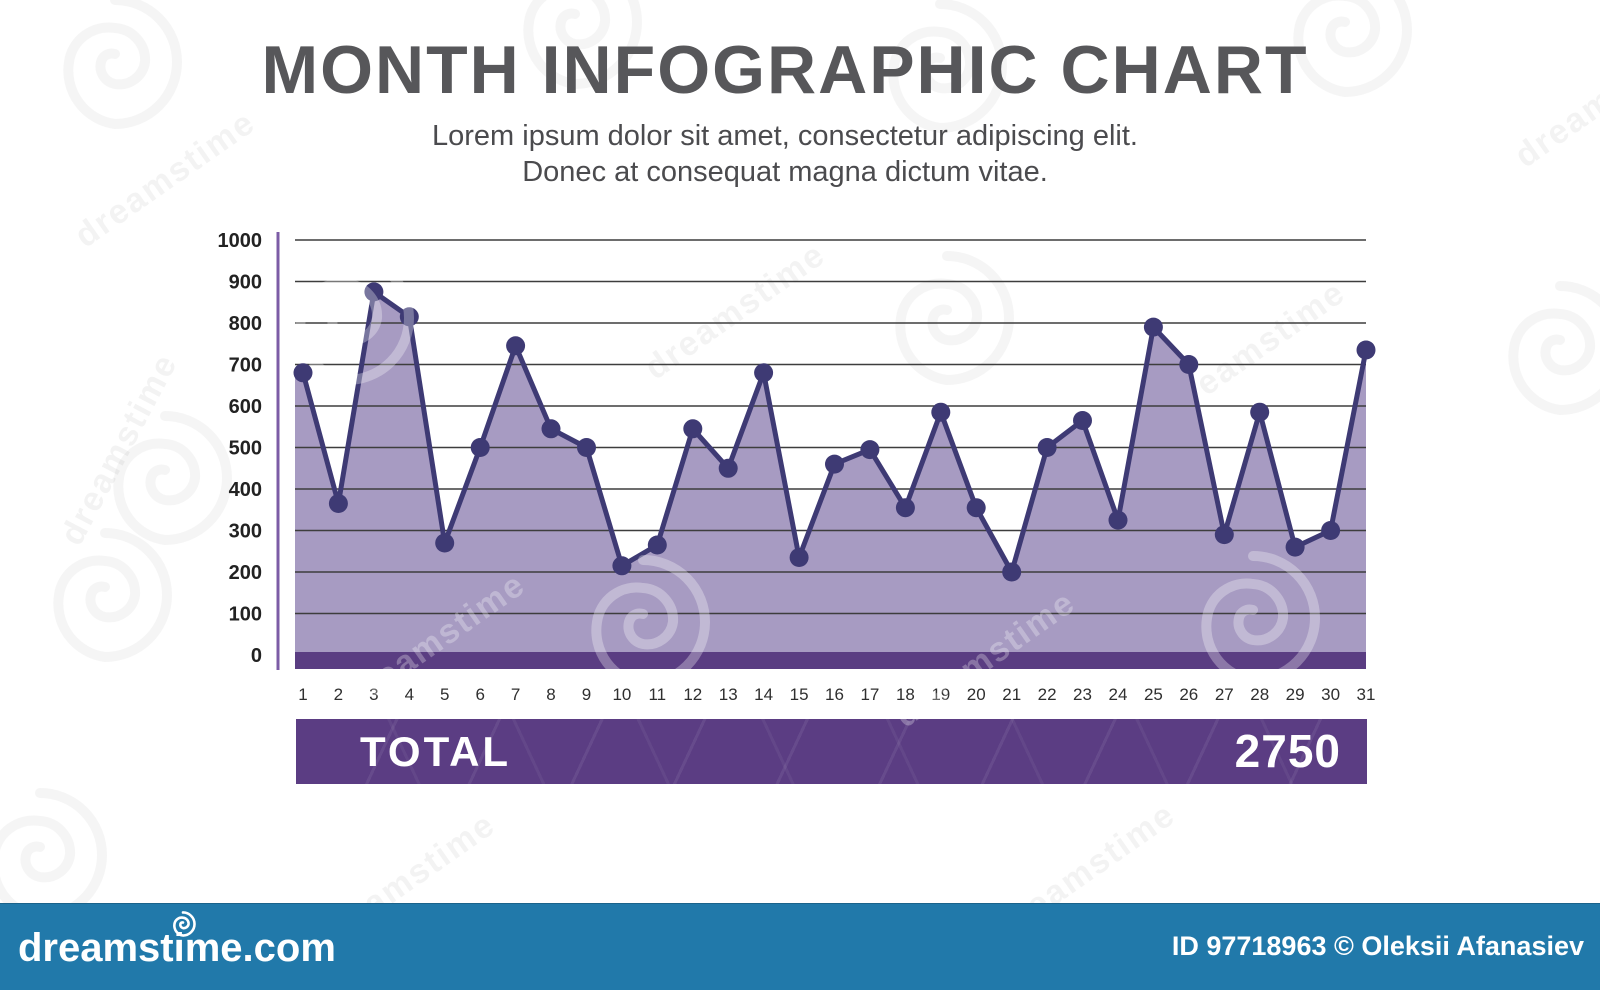  Describe the element at coordinates (1259, 694) in the screenshot. I see `x-axis-label-28: 28` at that location.